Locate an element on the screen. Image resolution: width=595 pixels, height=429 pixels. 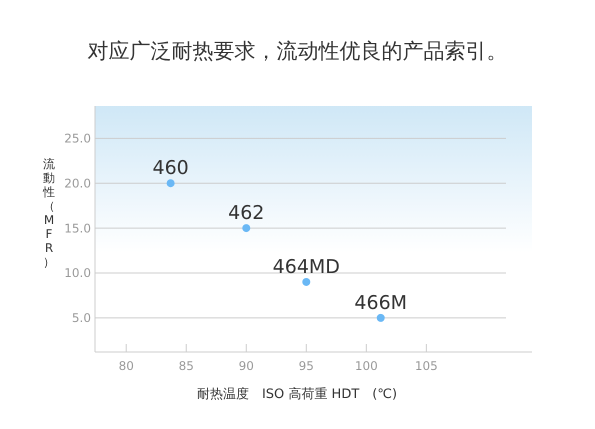
x-tick-label: 100 is located at coordinates (366, 366).